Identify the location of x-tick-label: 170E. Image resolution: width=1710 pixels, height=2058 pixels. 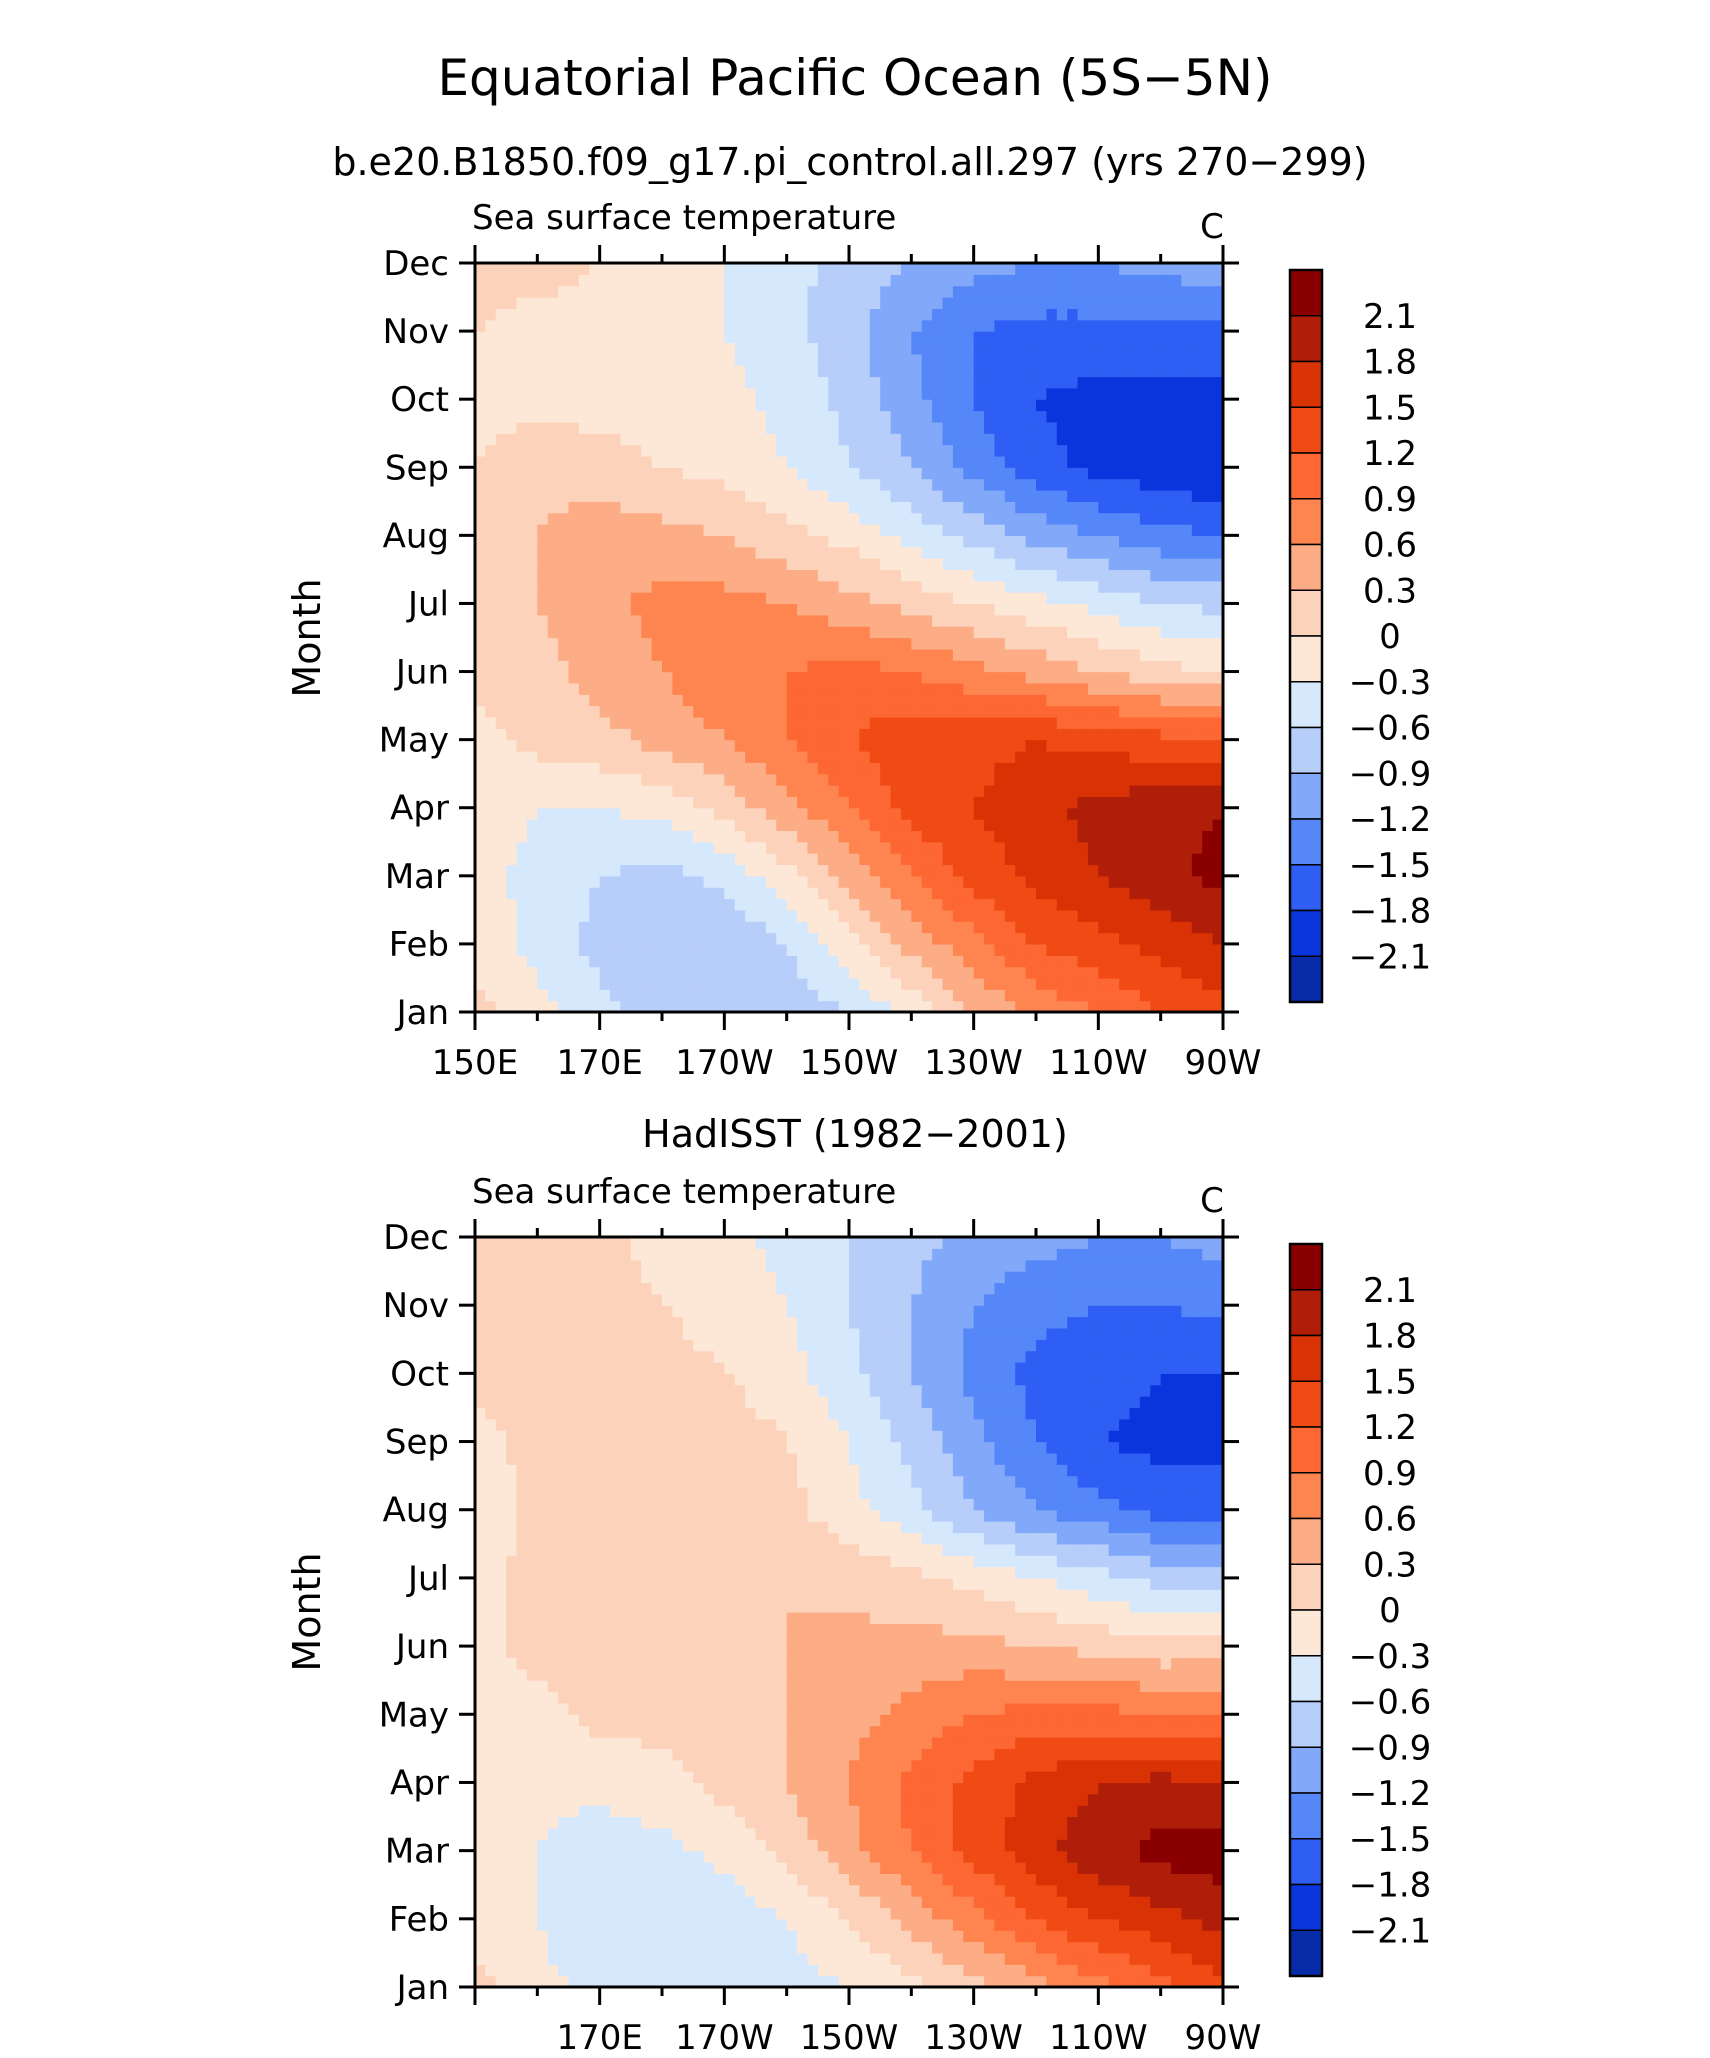
(599, 1063).